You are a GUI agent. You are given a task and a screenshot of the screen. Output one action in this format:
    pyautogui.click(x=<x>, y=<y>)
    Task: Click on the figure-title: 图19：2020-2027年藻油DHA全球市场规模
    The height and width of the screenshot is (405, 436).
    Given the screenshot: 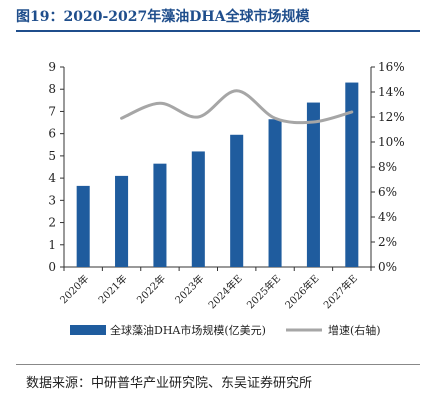 What is the action you would take?
    pyautogui.click(x=163, y=17)
    